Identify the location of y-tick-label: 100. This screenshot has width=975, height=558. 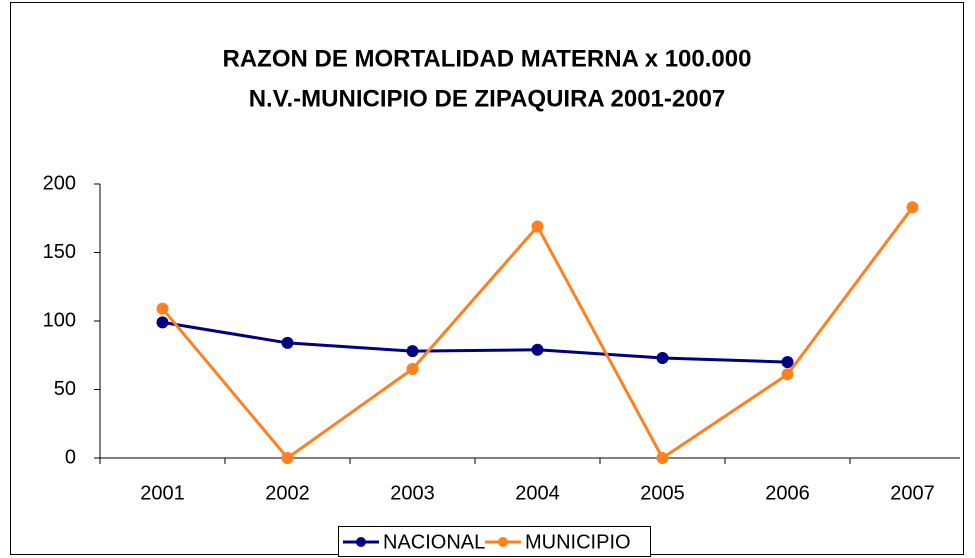
(59, 320).